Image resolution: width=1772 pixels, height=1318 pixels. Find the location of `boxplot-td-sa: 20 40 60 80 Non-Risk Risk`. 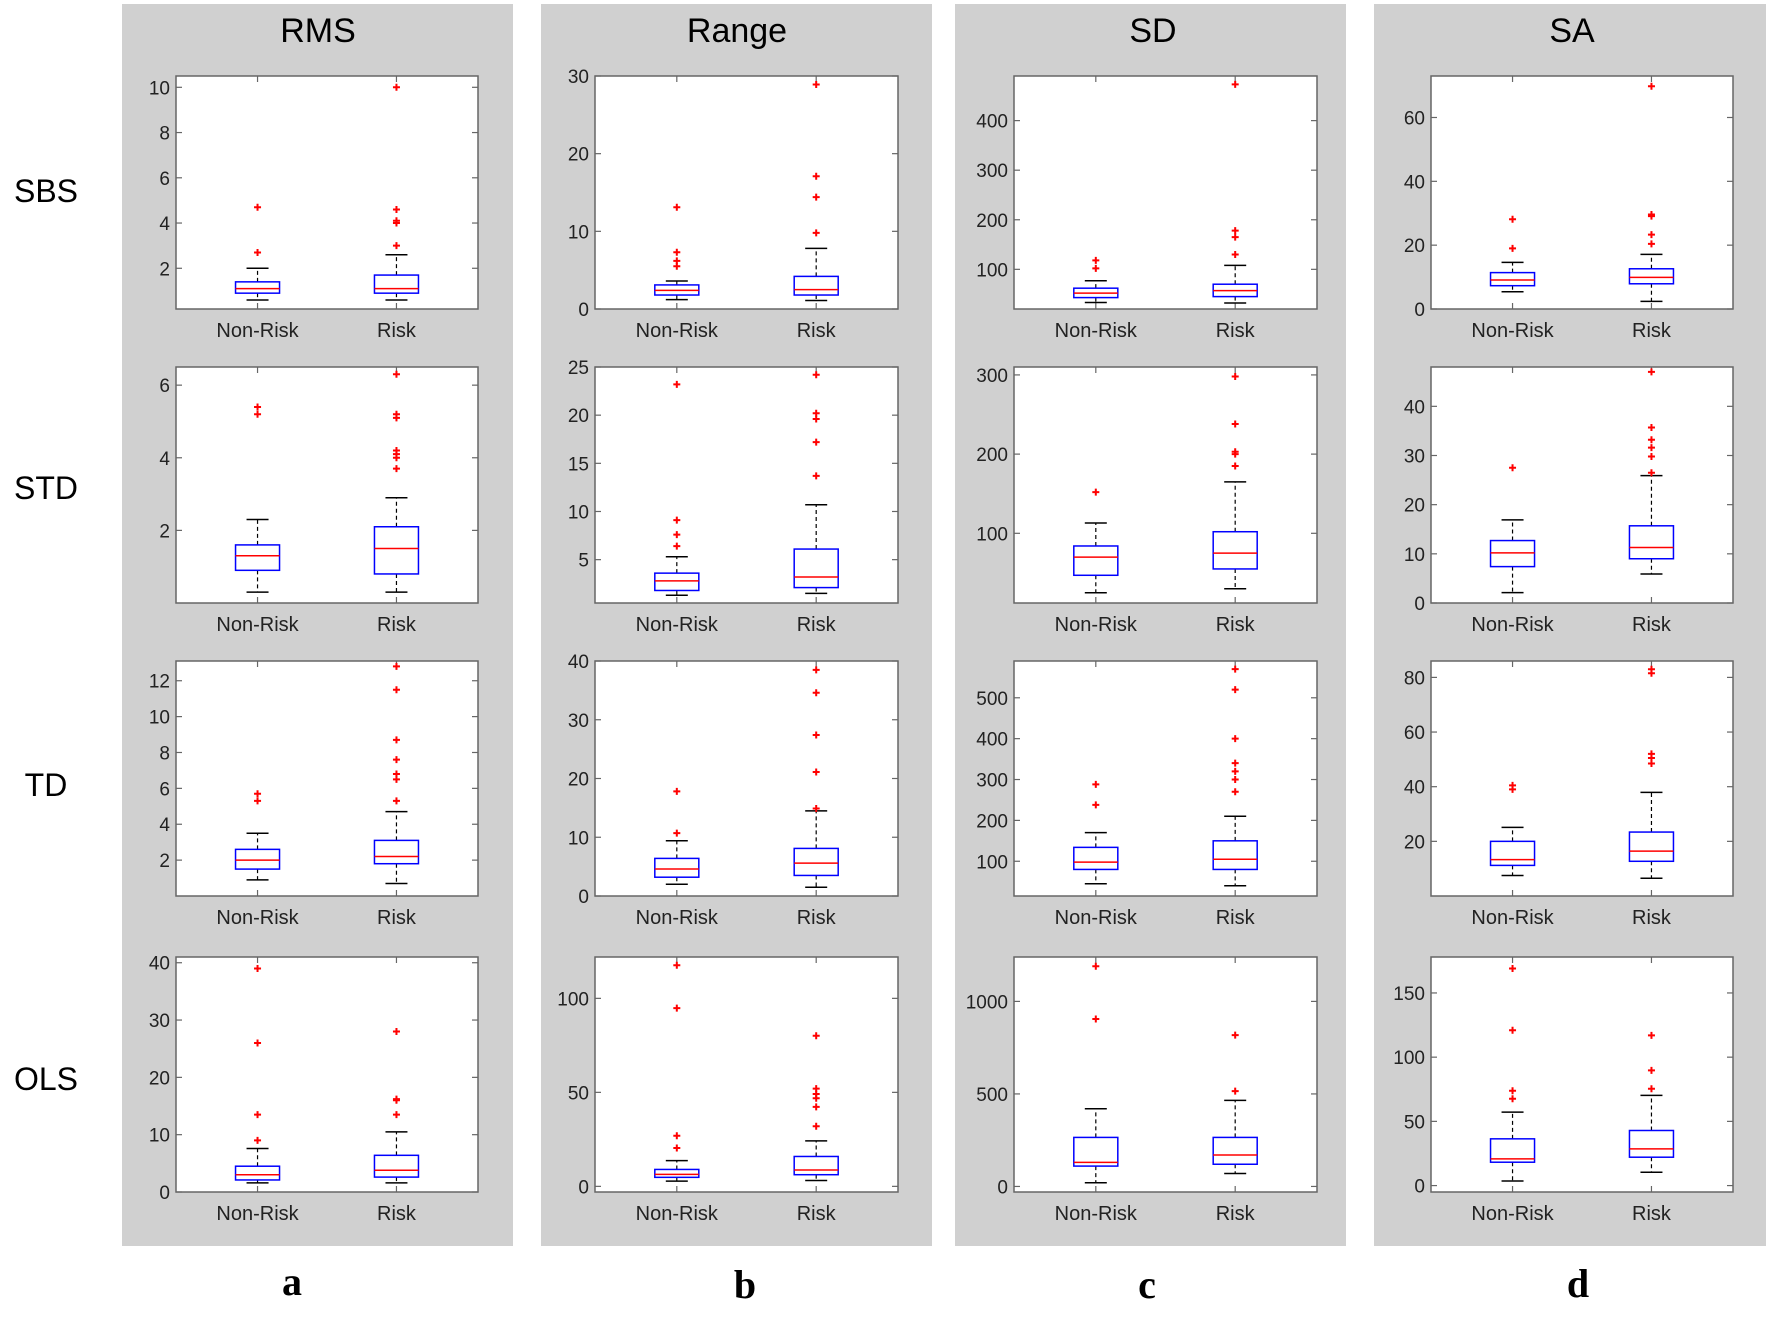

boxplot-td-sa: 20 40 60 80 Non-Risk Risk is located at coordinates (1569, 794).